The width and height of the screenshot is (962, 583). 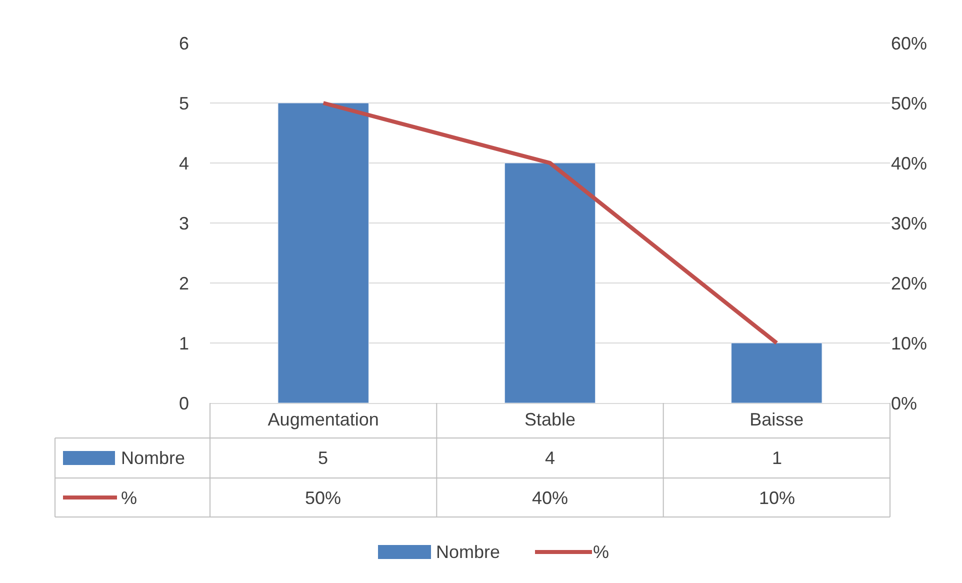 I want to click on x-tick-label: Augmentation, so click(x=323, y=420).